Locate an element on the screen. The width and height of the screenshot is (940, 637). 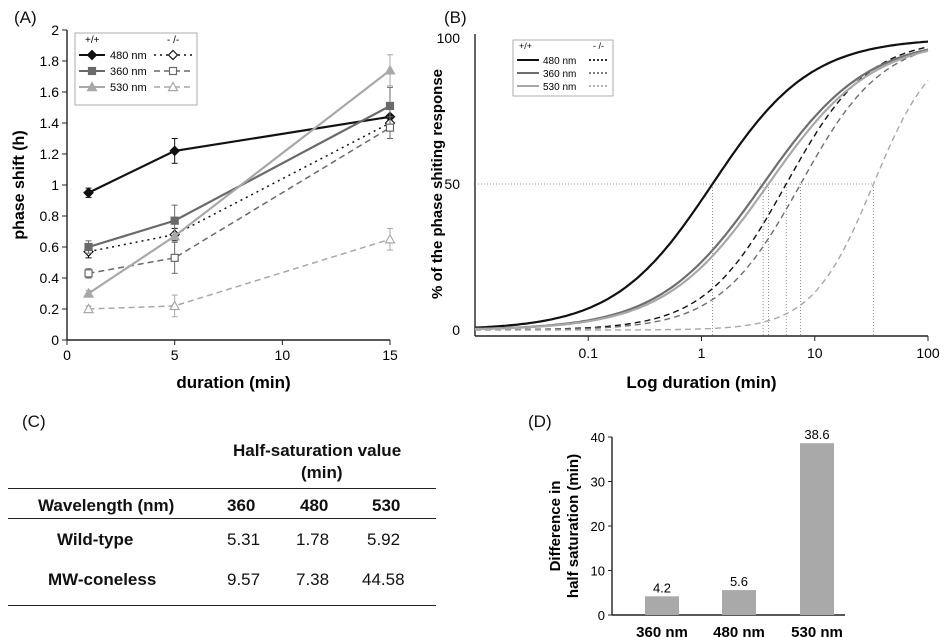
y-tick-label: 0.8 is located at coordinates (50, 216).